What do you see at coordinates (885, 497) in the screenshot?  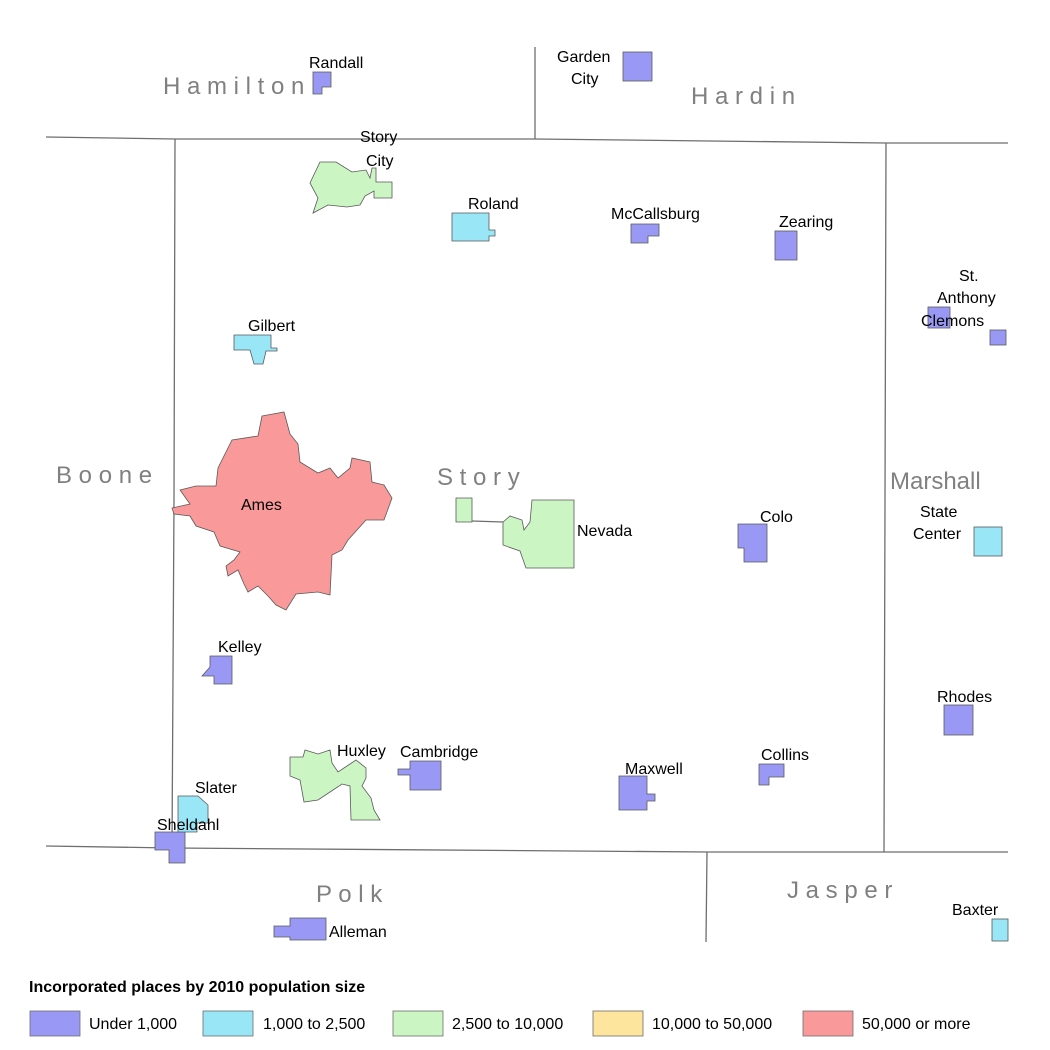 I see `story-east-boundary` at bounding box center [885, 497].